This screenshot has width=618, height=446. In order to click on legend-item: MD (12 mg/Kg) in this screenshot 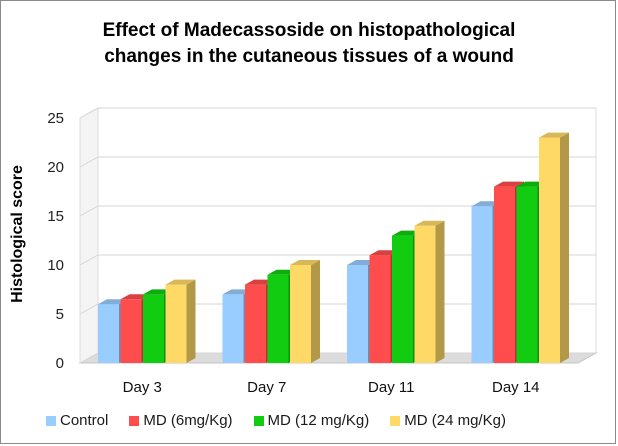, I will do `click(311, 420)`.